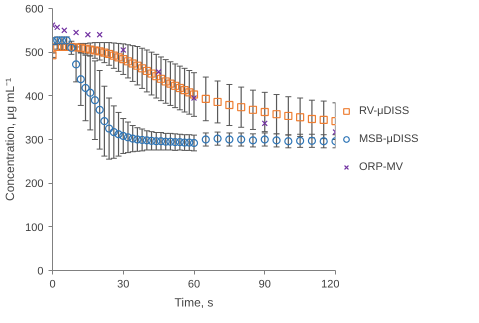  What do you see at coordinates (123, 284) in the screenshot?
I see `x-tick-label: 30` at bounding box center [123, 284].